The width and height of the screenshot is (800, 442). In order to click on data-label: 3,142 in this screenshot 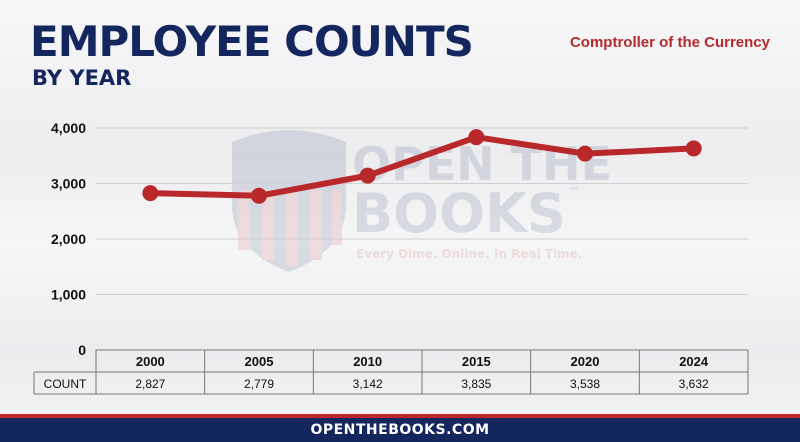, I will do `click(368, 384)`.